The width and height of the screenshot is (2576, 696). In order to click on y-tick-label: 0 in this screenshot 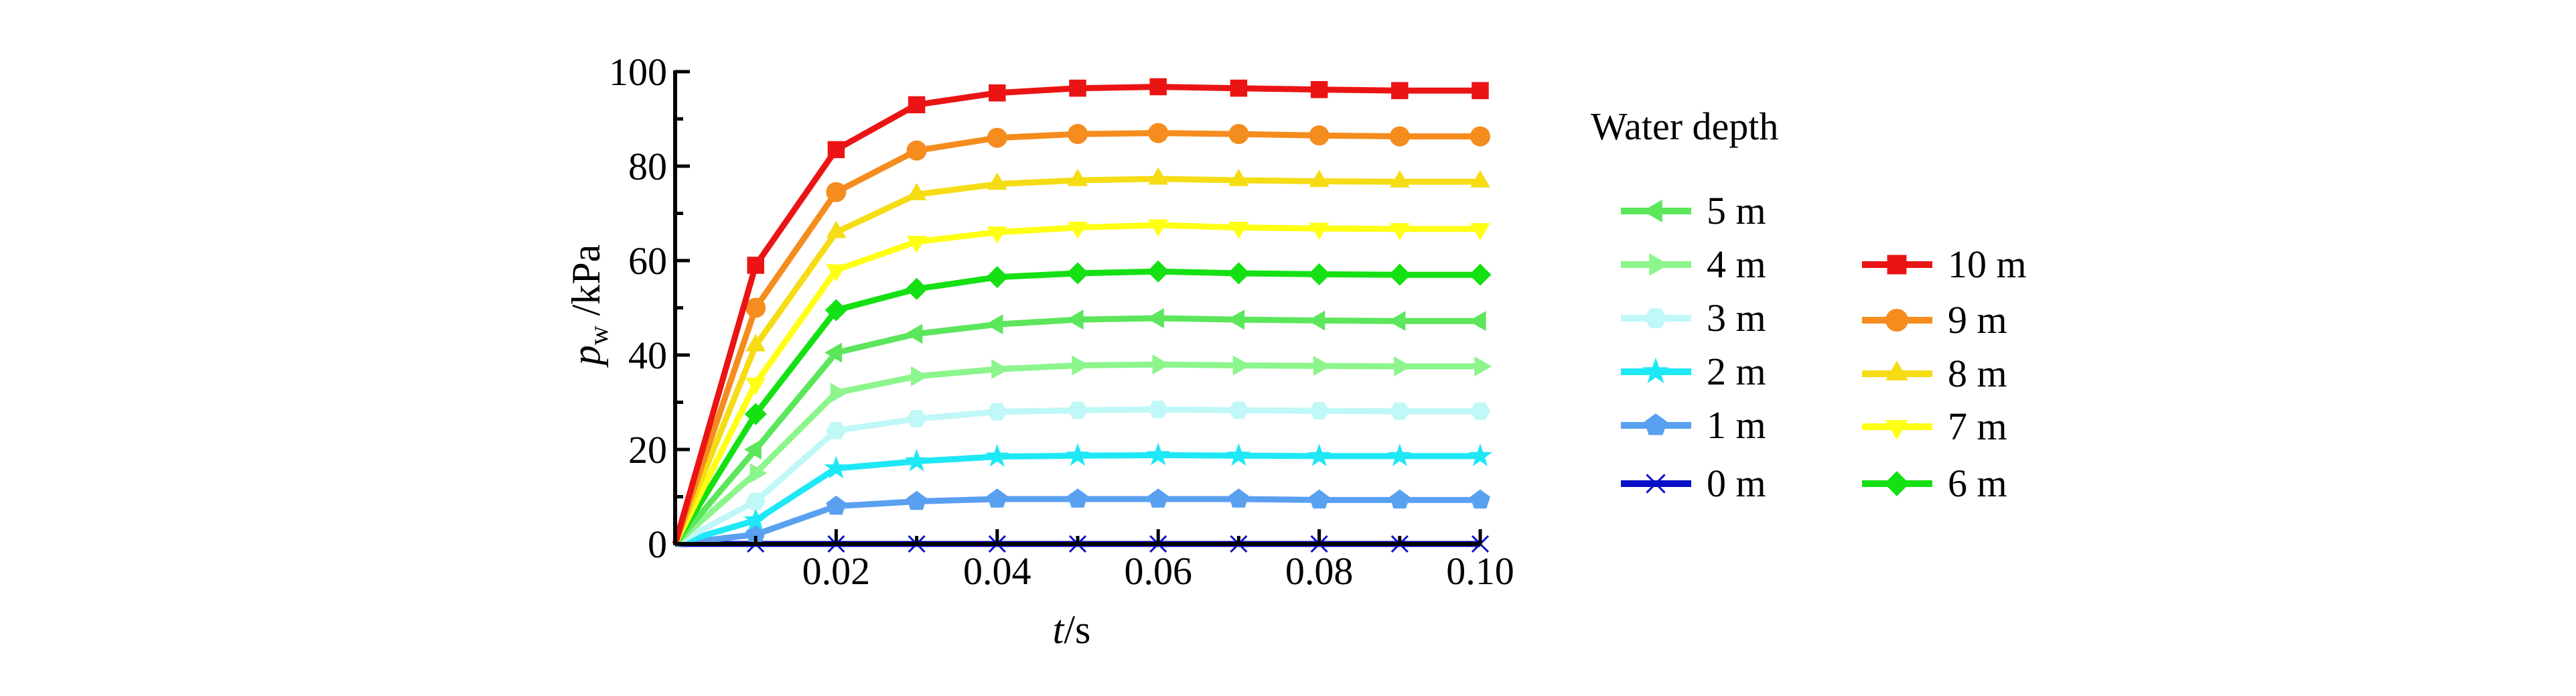, I will do `click(657, 544)`.